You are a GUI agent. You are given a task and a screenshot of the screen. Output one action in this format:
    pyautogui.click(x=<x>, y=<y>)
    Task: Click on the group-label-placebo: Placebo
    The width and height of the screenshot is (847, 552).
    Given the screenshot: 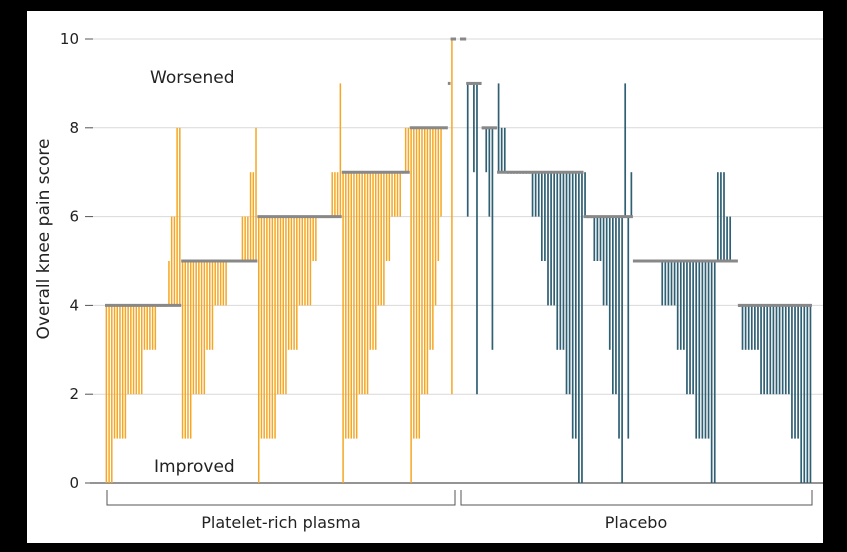 What is the action you would take?
    pyautogui.click(x=636, y=522)
    